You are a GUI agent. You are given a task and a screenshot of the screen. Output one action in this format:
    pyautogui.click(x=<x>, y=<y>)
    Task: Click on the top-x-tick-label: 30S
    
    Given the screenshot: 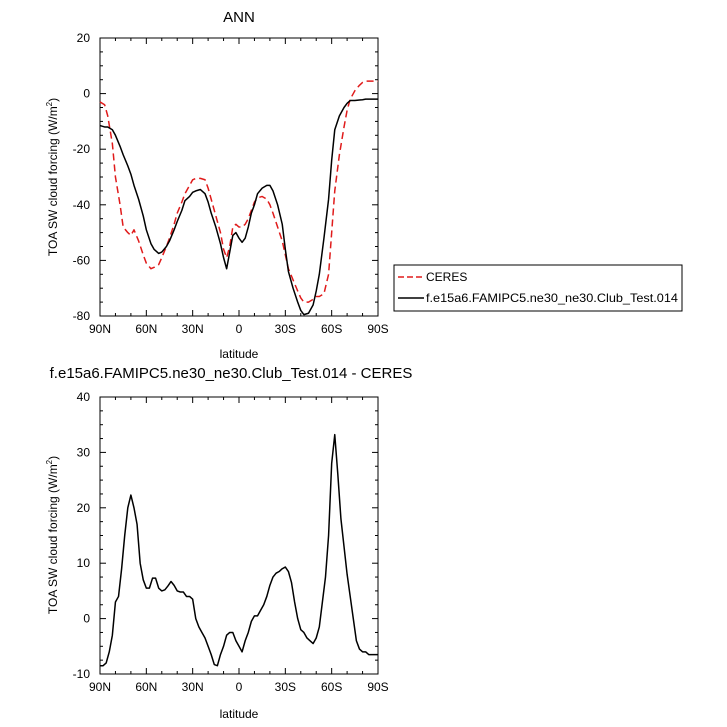 What is the action you would take?
    pyautogui.click(x=285, y=329)
    